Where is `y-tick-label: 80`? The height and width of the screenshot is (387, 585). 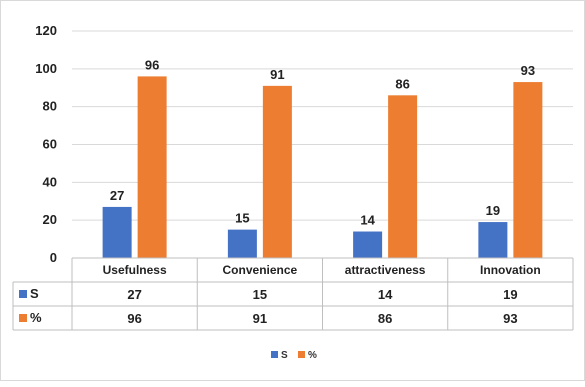
y-tick-label: 80 is located at coordinates (50, 106).